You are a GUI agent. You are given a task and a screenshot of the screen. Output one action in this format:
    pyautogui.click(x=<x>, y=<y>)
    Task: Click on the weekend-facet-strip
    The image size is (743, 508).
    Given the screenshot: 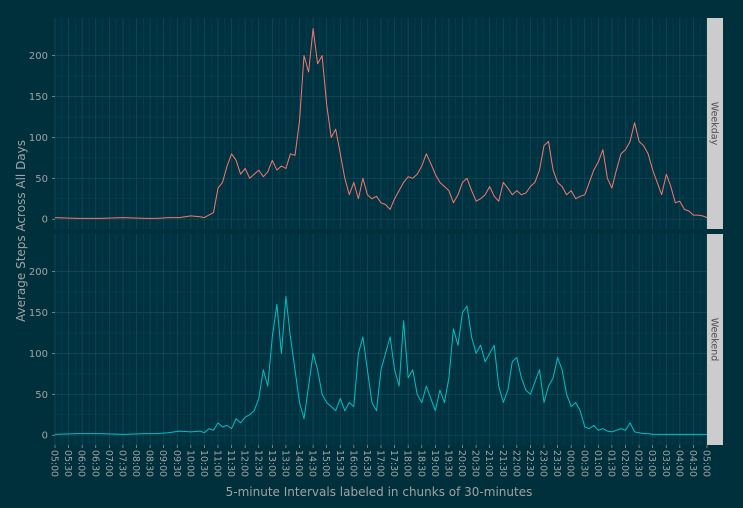 What is the action you would take?
    pyautogui.click(x=715, y=339)
    